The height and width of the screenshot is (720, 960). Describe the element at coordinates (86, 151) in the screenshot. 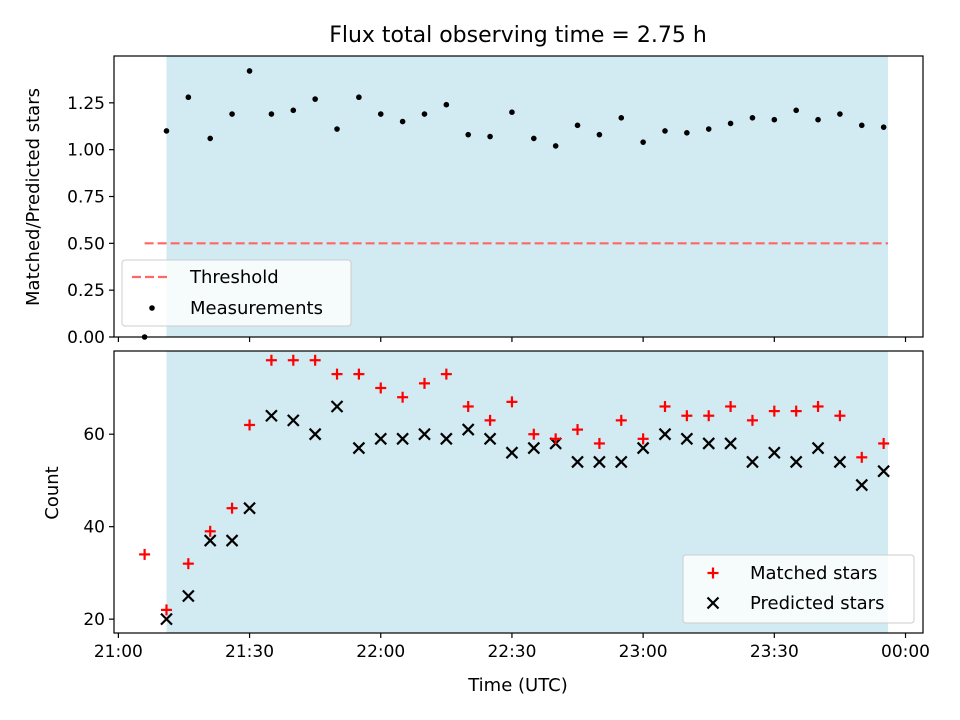

I see `y-tick-label: 1.00` at that location.